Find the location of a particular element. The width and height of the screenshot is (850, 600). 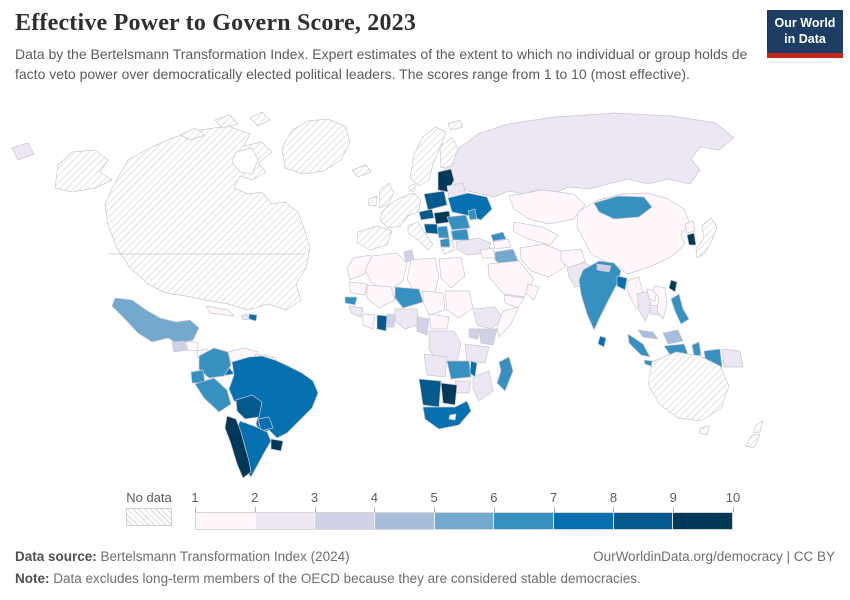

country-uruguay is located at coordinates (277, 445).